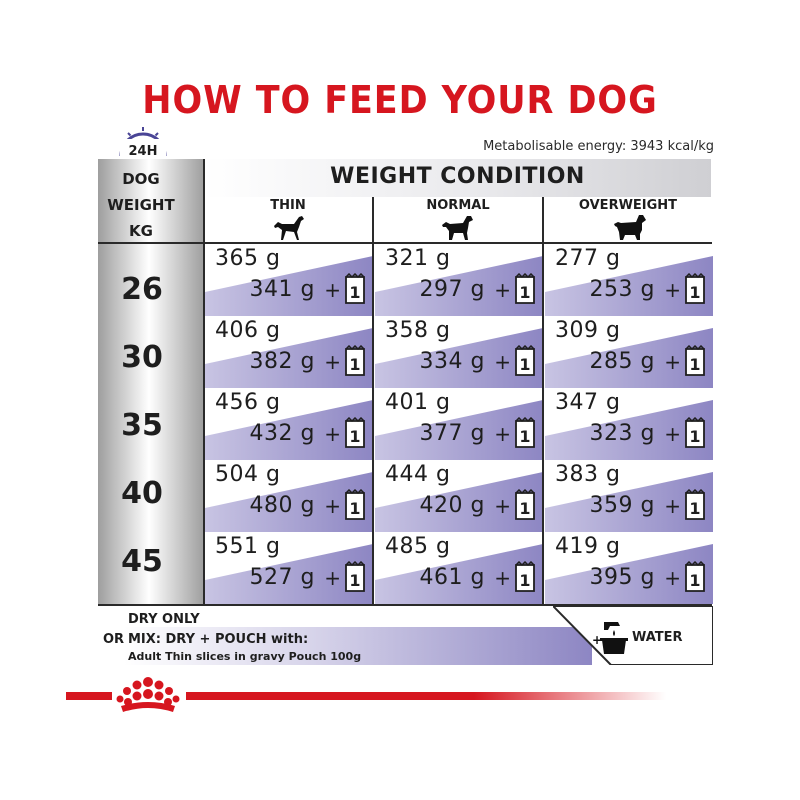  I want to click on feeding-cell: 444 g 420 g +1, so click(459, 497).